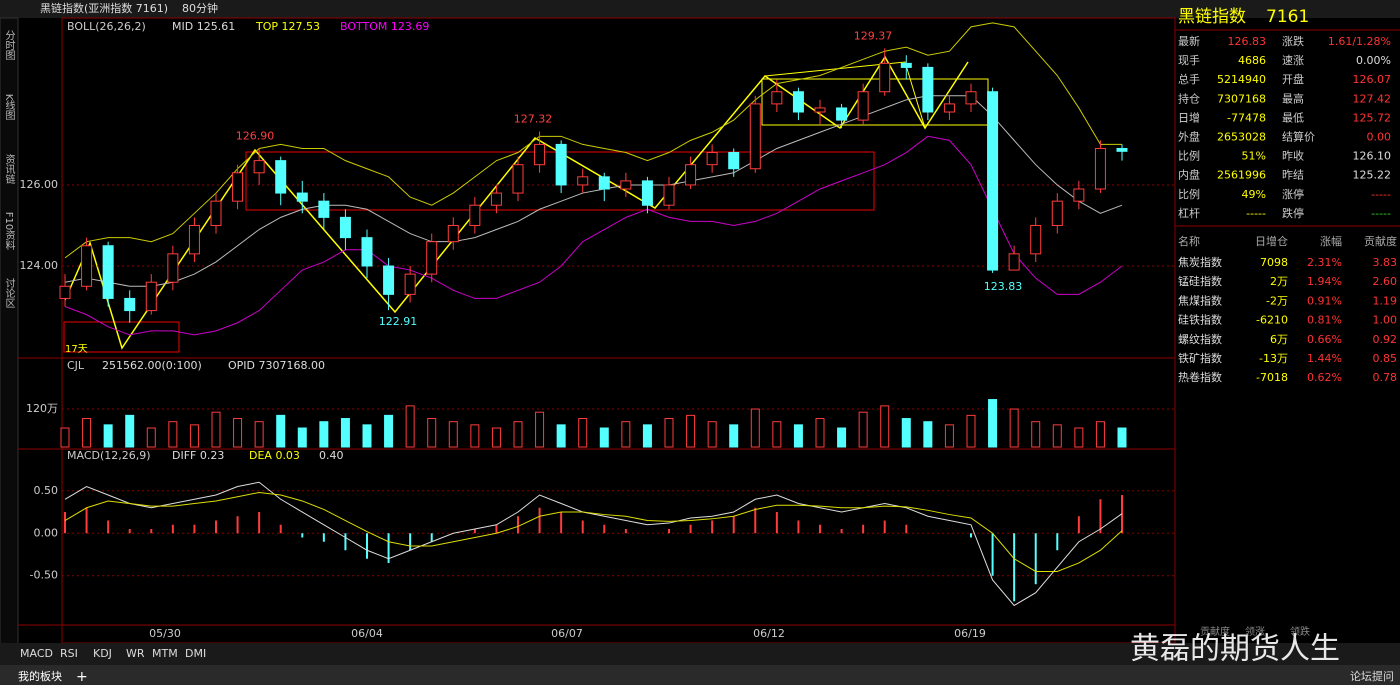 This screenshot has height=685, width=1400. What do you see at coordinates (102, 653) in the screenshot?
I see `indicator-tab: KDJ` at bounding box center [102, 653].